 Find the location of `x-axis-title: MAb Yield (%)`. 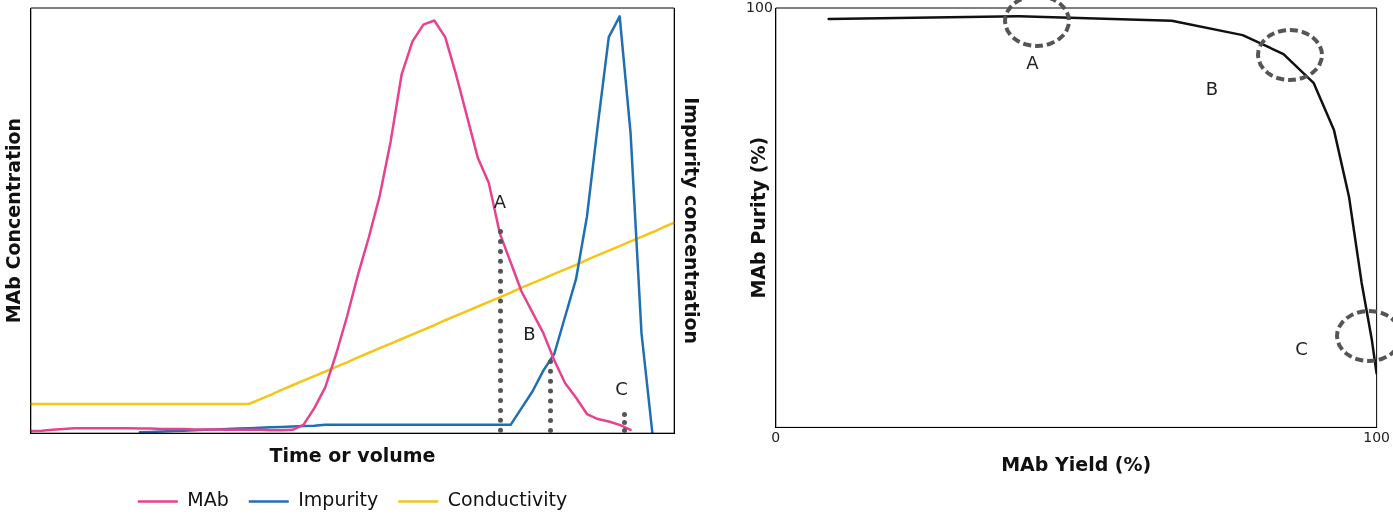

x-axis-title: MAb Yield (%) is located at coordinates (1076, 463).